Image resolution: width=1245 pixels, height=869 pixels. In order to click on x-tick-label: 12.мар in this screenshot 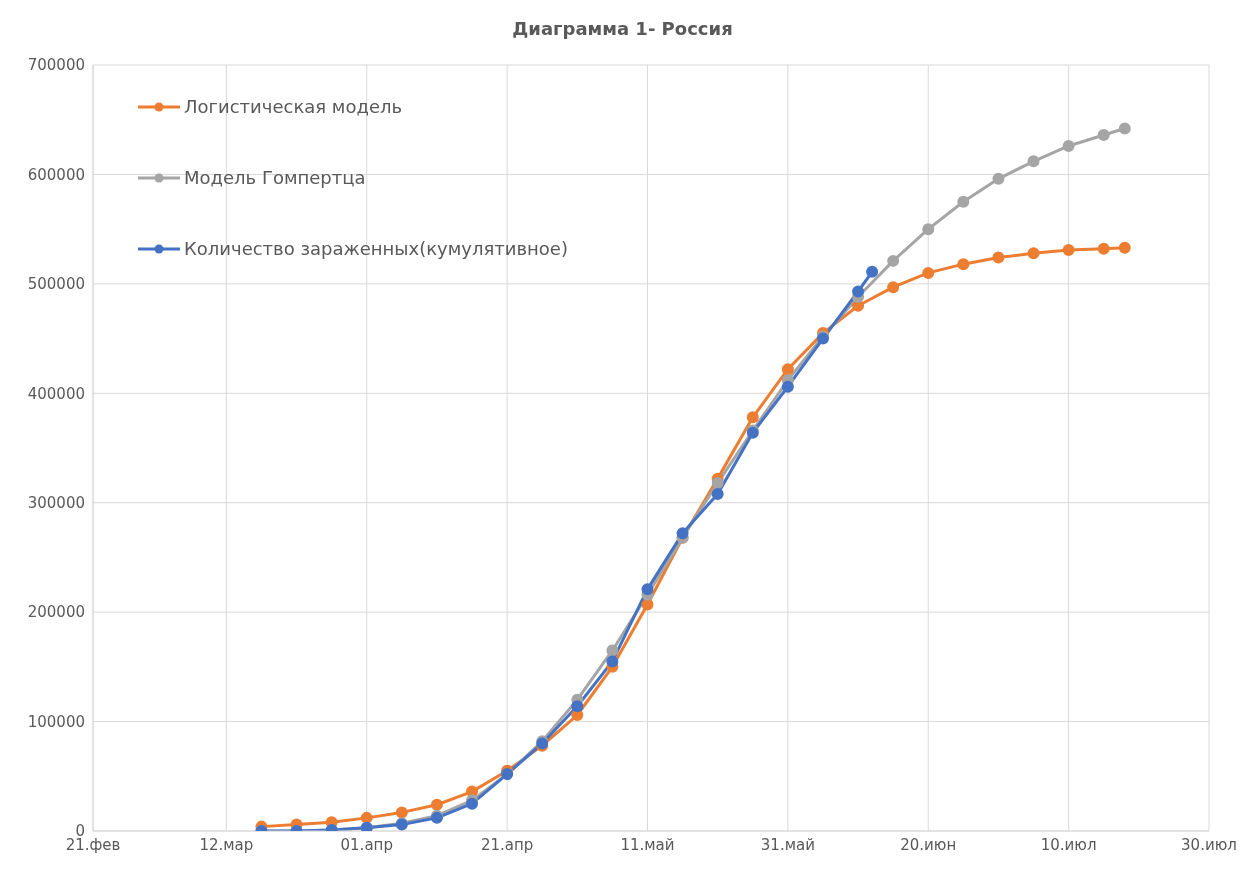, I will do `click(226, 844)`.